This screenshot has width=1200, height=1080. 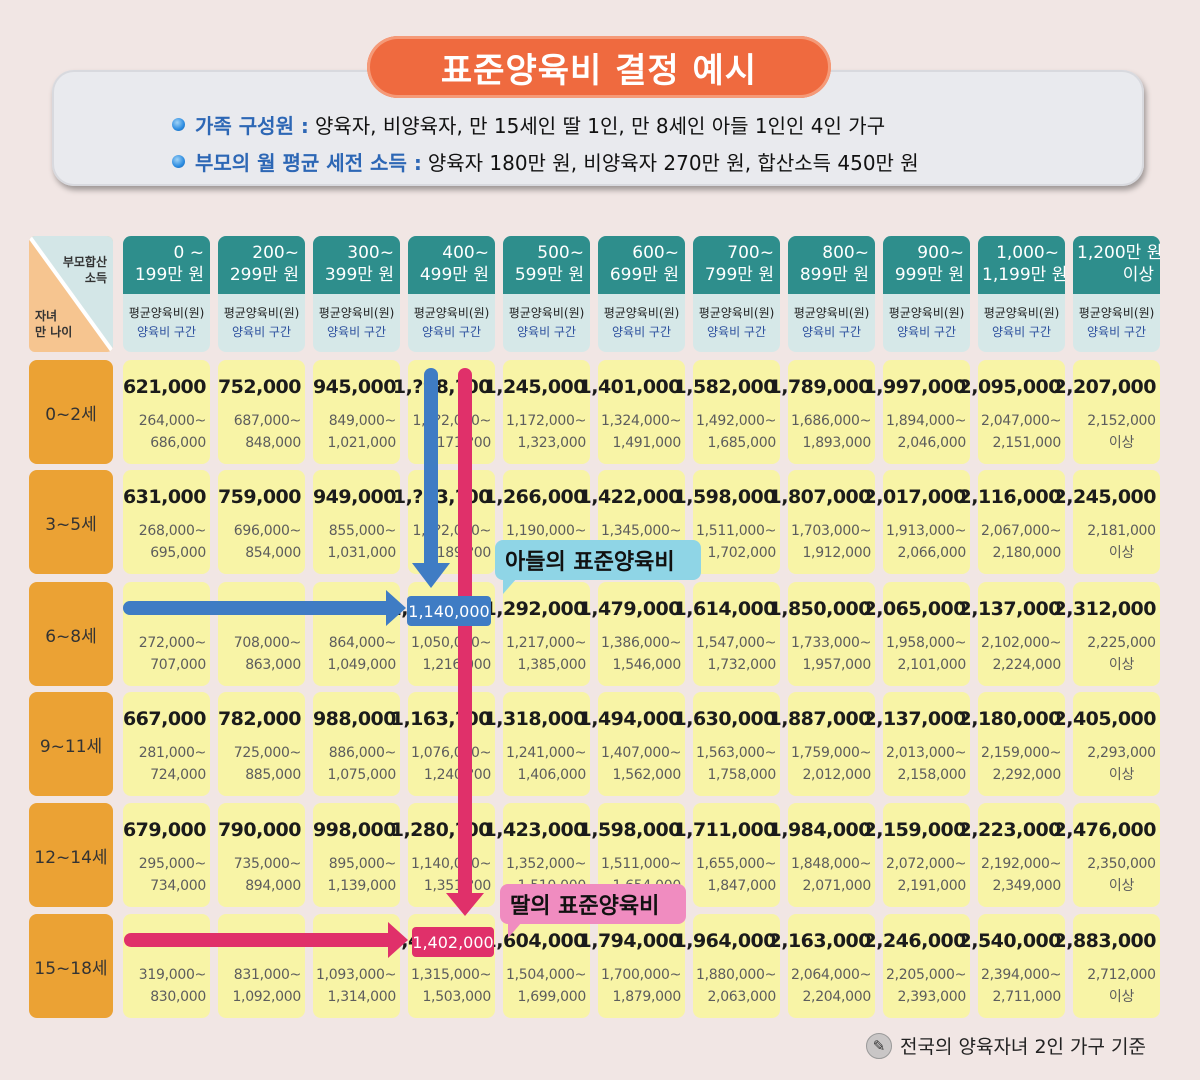 What do you see at coordinates (820, 719) in the screenshot?
I see `average-cost: 1,887,000` at bounding box center [820, 719].